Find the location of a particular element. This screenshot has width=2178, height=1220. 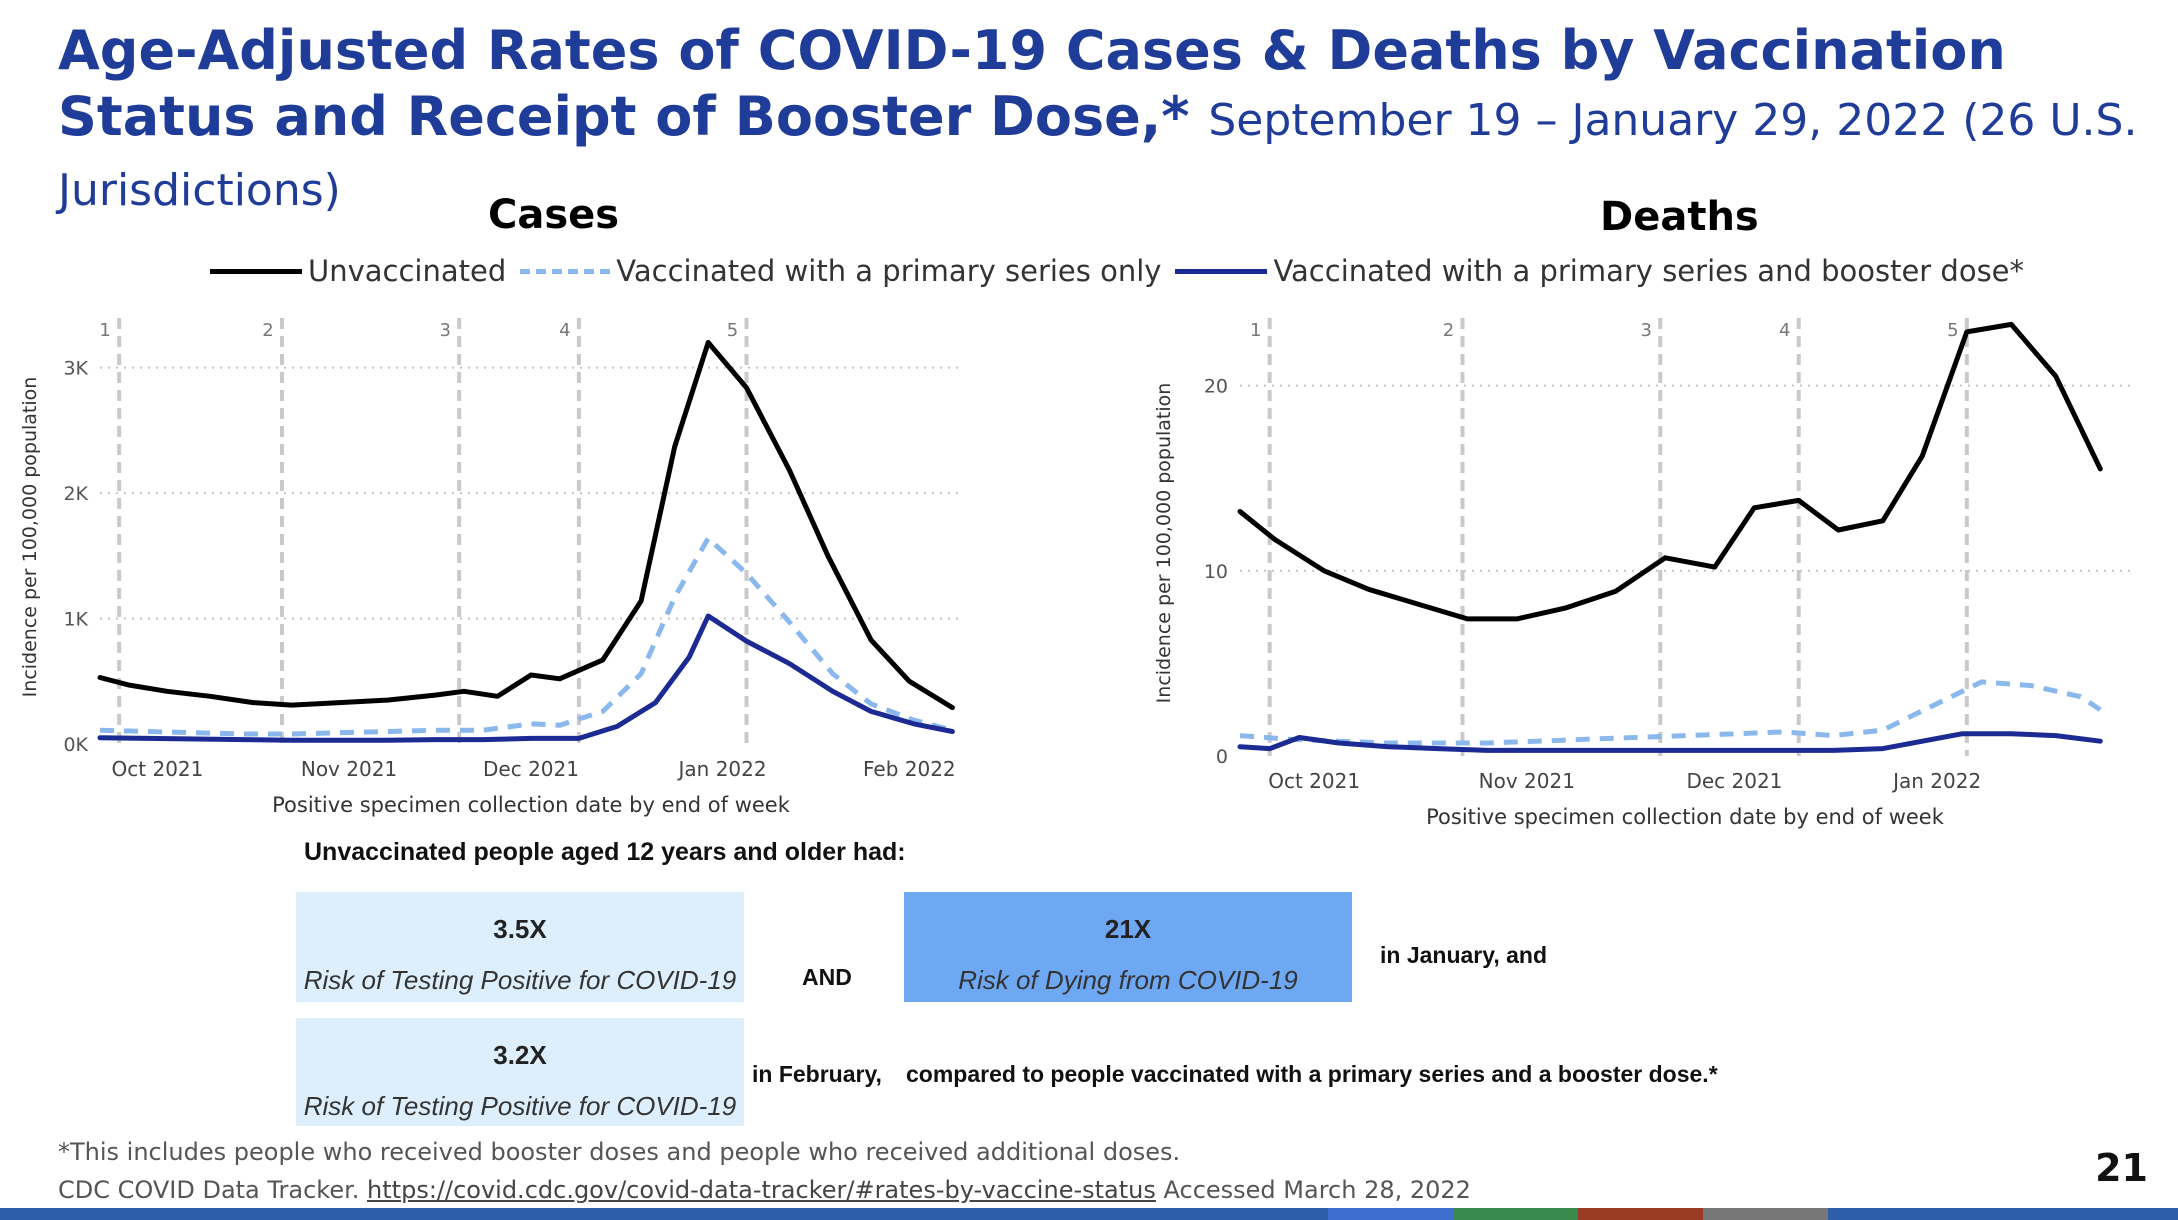

legend-swatch-primary-only is located at coordinates (565, 271).